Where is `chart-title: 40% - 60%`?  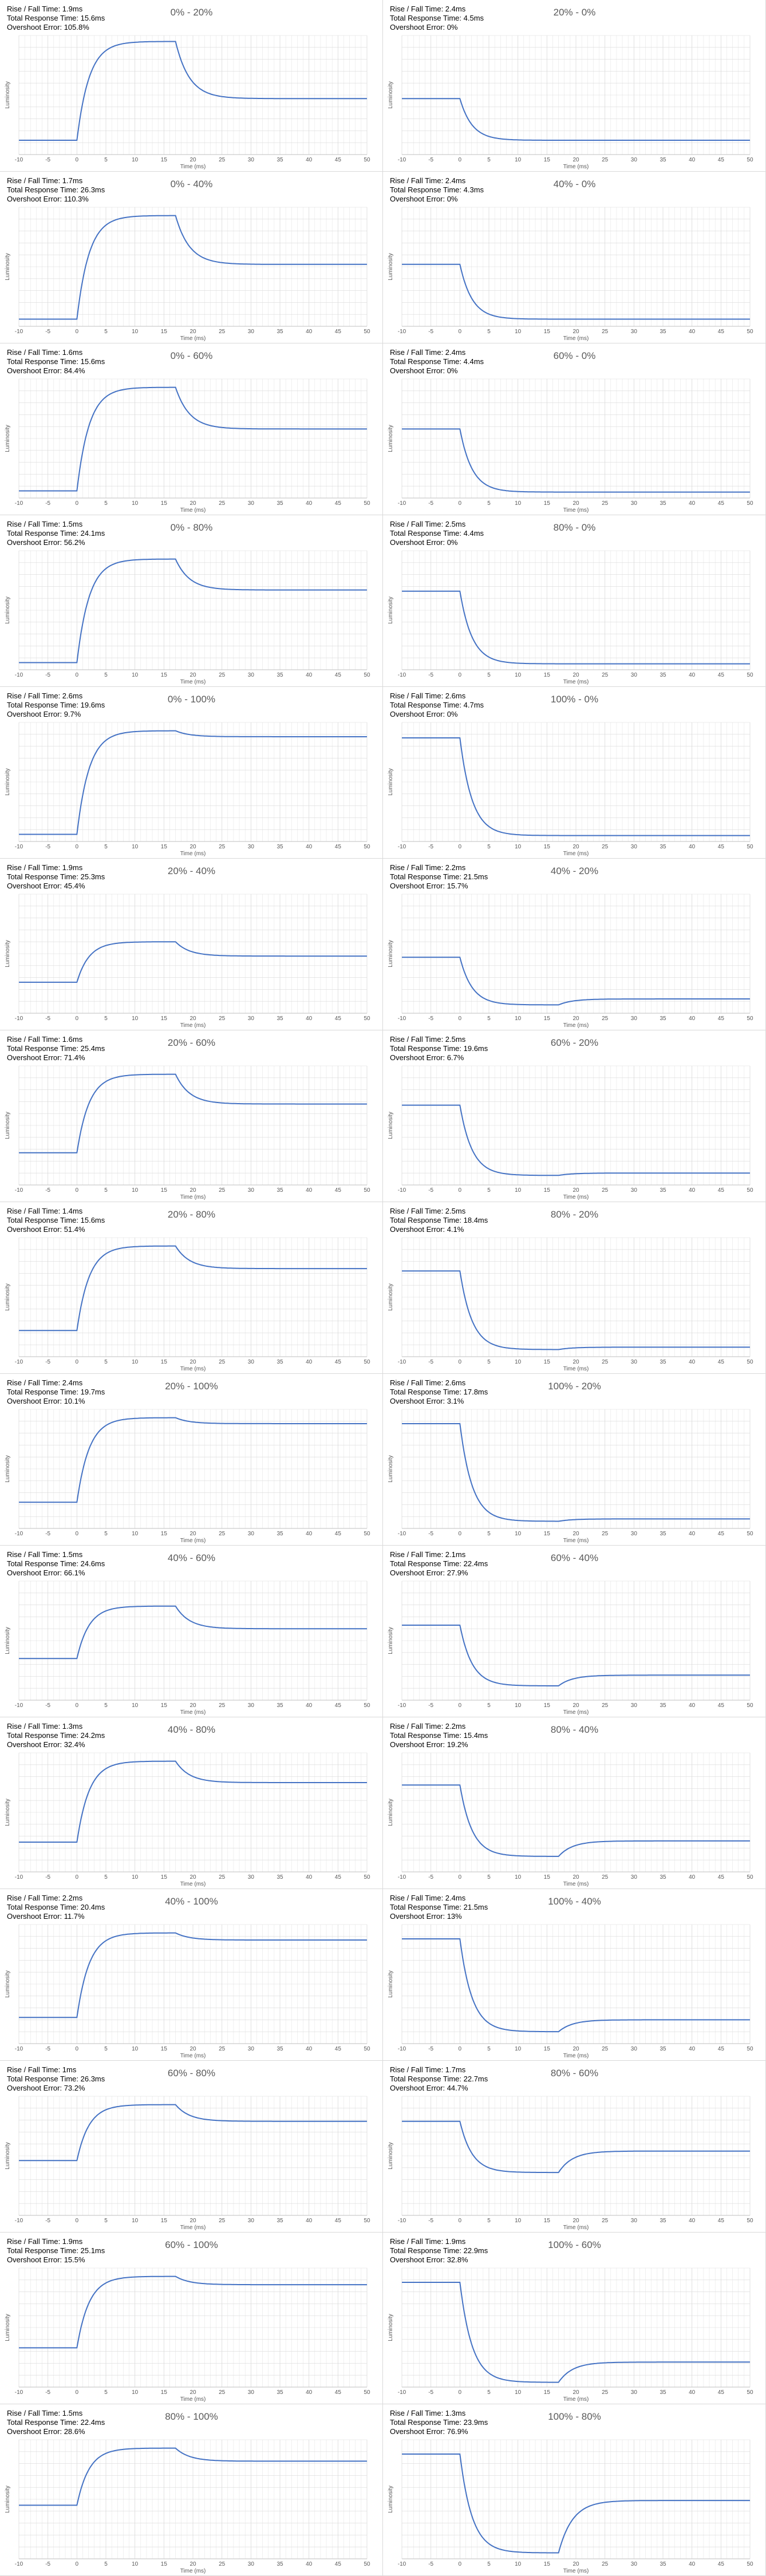
chart-title: 40% - 60% is located at coordinates (191, 1557).